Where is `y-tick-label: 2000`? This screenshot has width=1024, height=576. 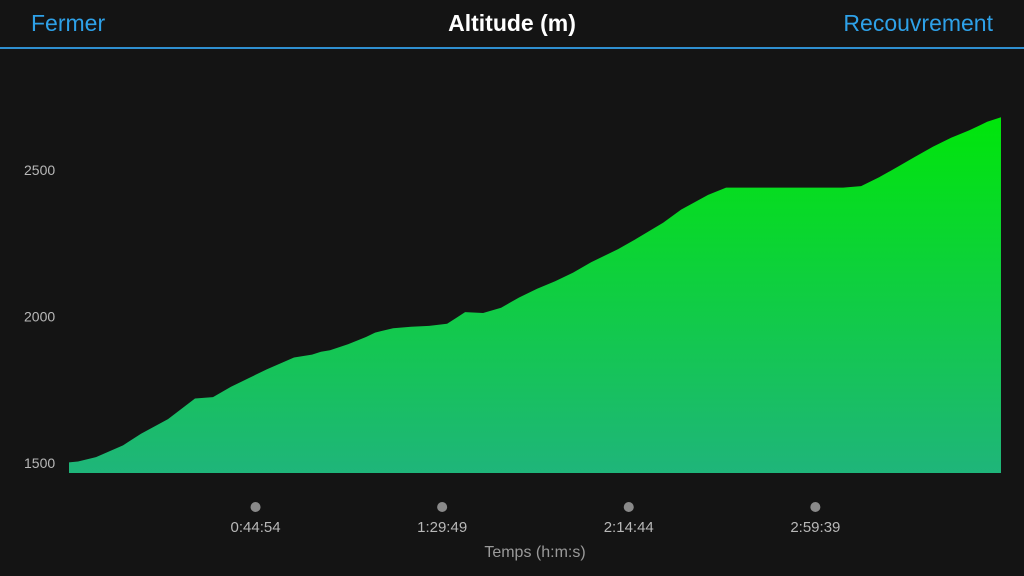 y-tick-label: 2000 is located at coordinates (39, 317).